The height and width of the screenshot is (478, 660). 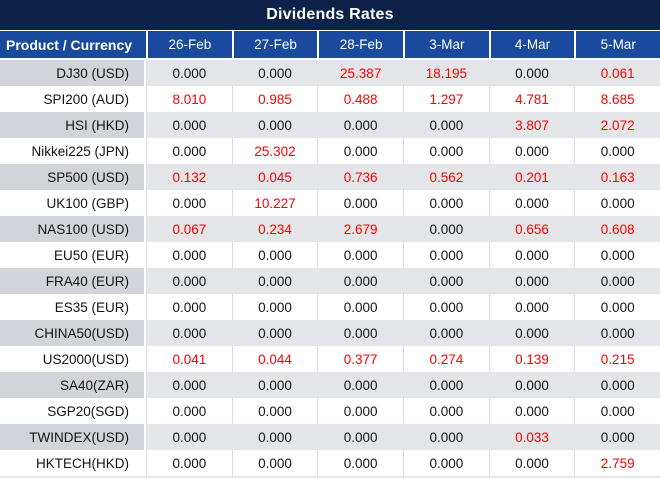 What do you see at coordinates (531, 44) in the screenshot?
I see `column-header-date-5: 4-Mar` at bounding box center [531, 44].